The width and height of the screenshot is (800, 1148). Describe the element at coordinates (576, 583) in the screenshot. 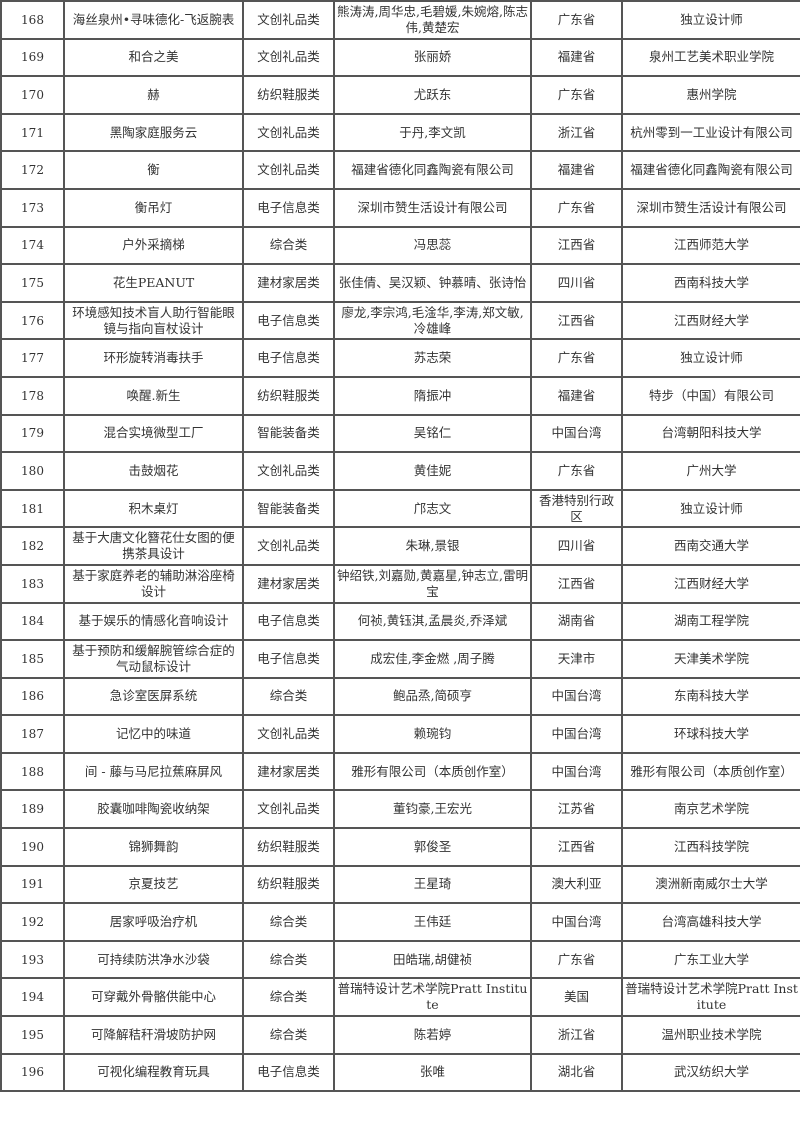

I see `region-cell: 江西省` at that location.